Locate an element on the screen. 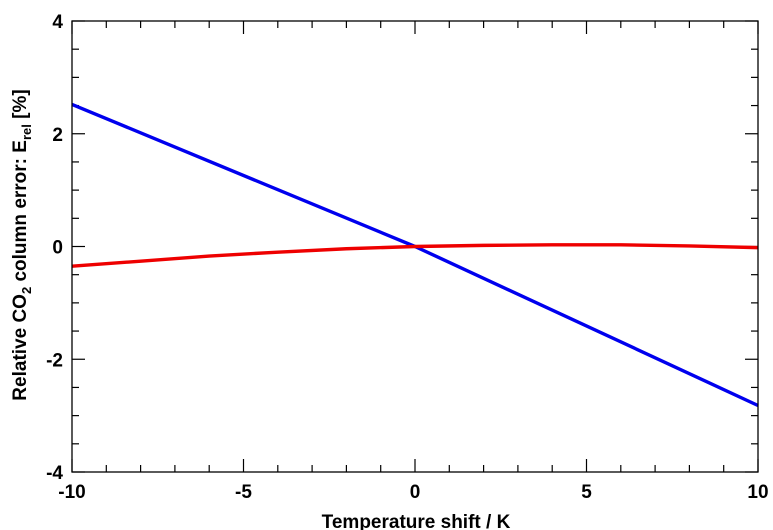 The image size is (773, 530). y-axis-label-sub1: 2 is located at coordinates (26, 290).